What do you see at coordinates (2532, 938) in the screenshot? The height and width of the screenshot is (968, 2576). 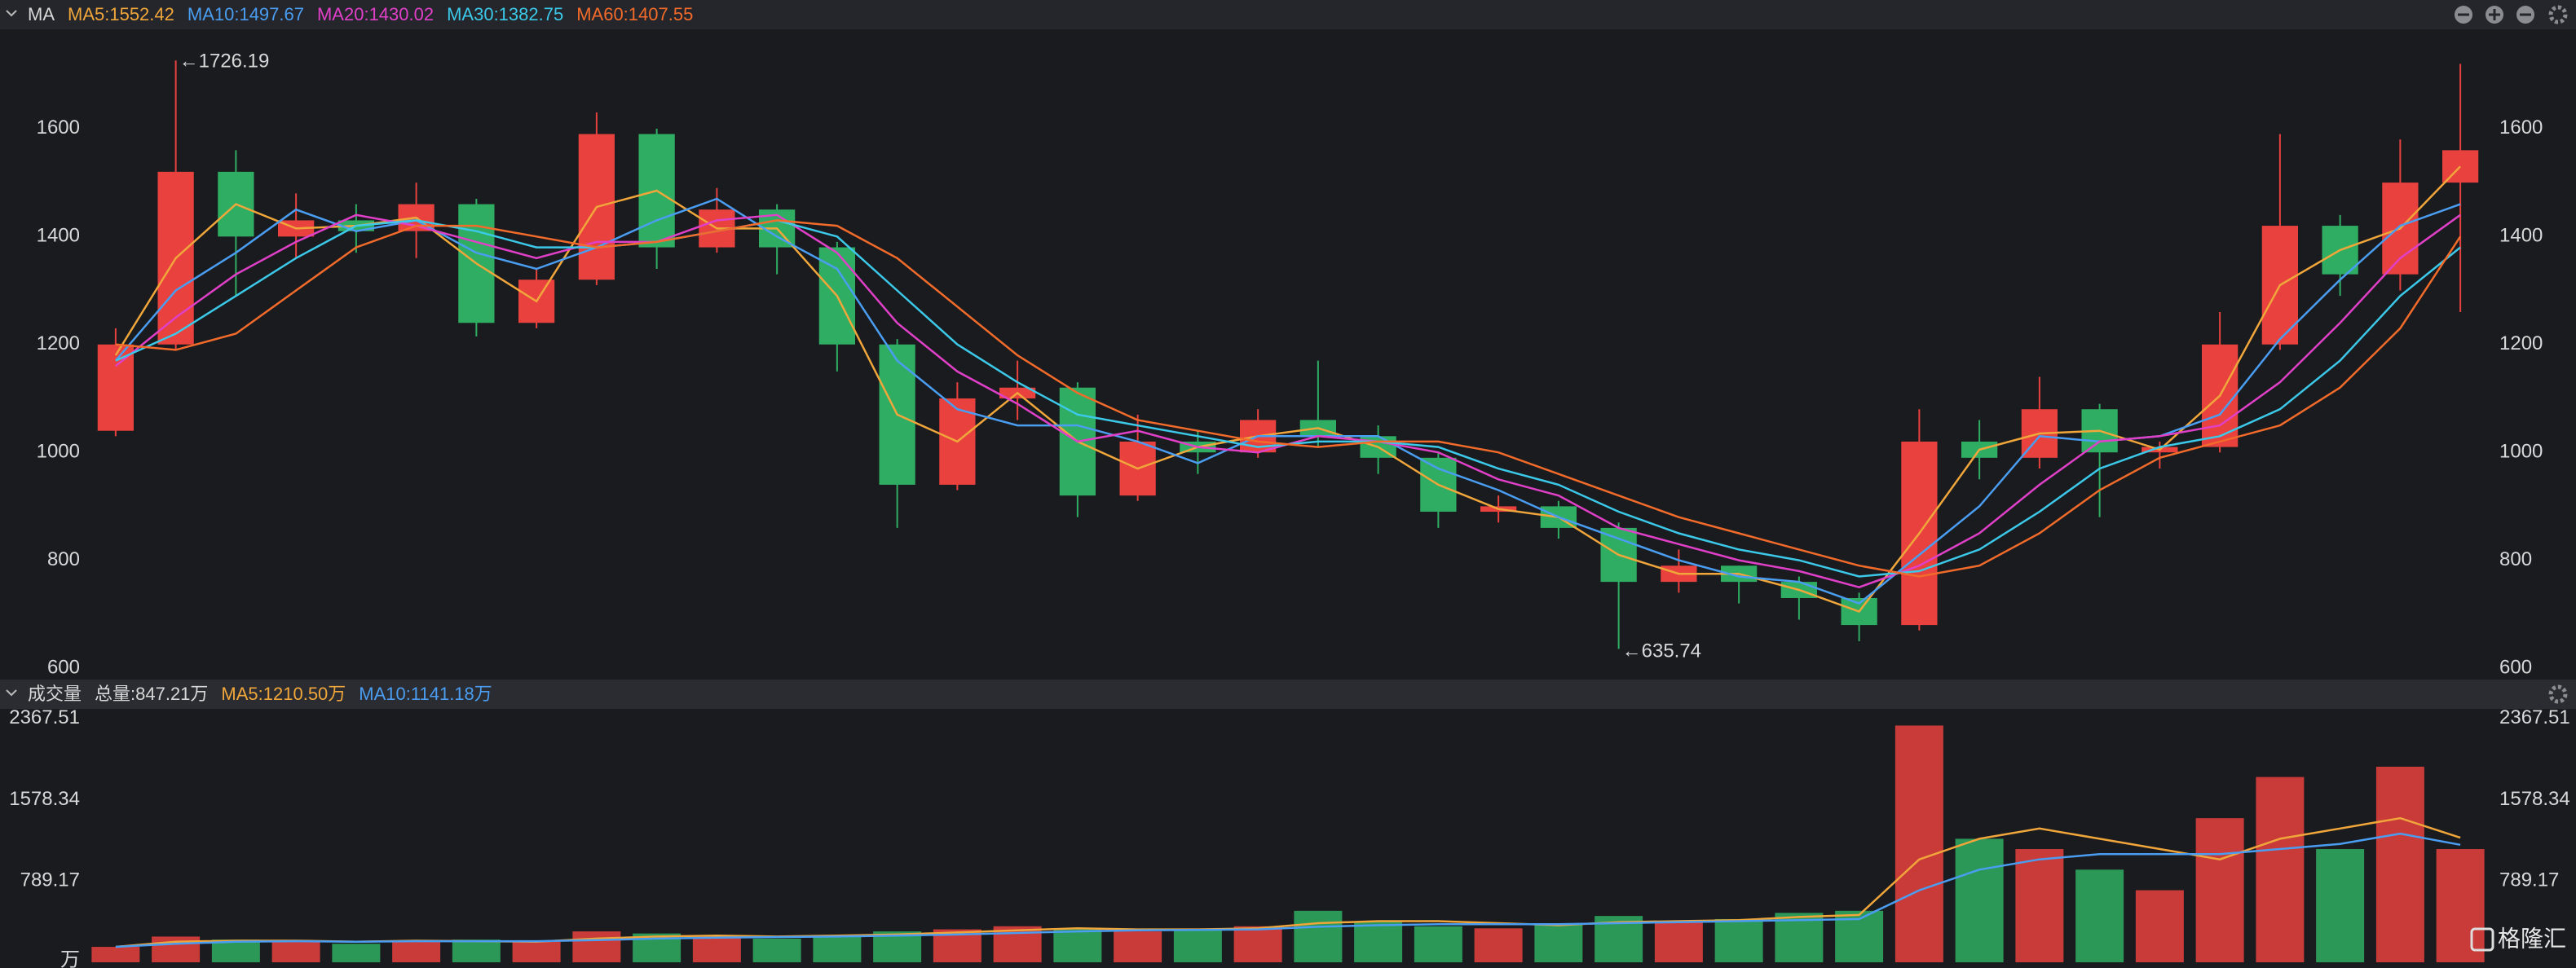 I see `watermark: 格隆汇` at bounding box center [2532, 938].